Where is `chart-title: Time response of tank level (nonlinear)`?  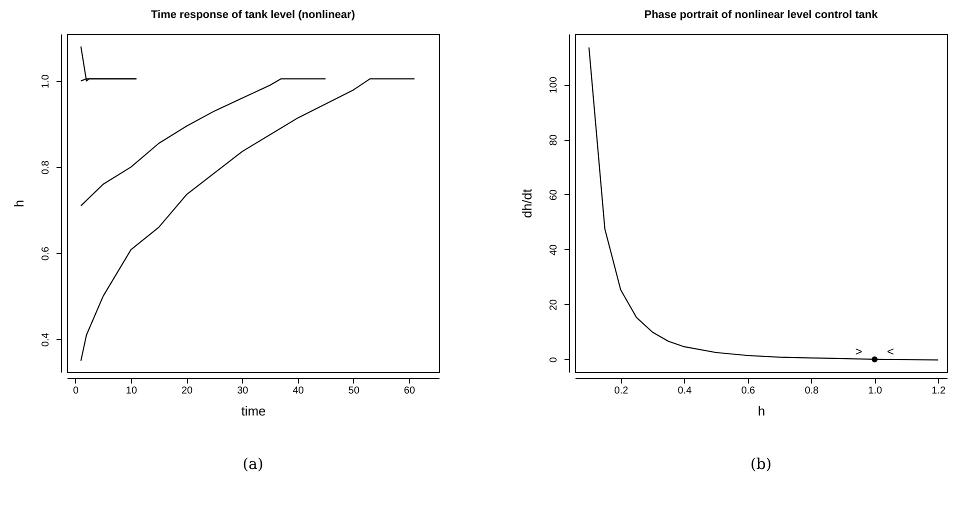
chart-title: Time response of tank level (nonlinear) is located at coordinates (253, 15).